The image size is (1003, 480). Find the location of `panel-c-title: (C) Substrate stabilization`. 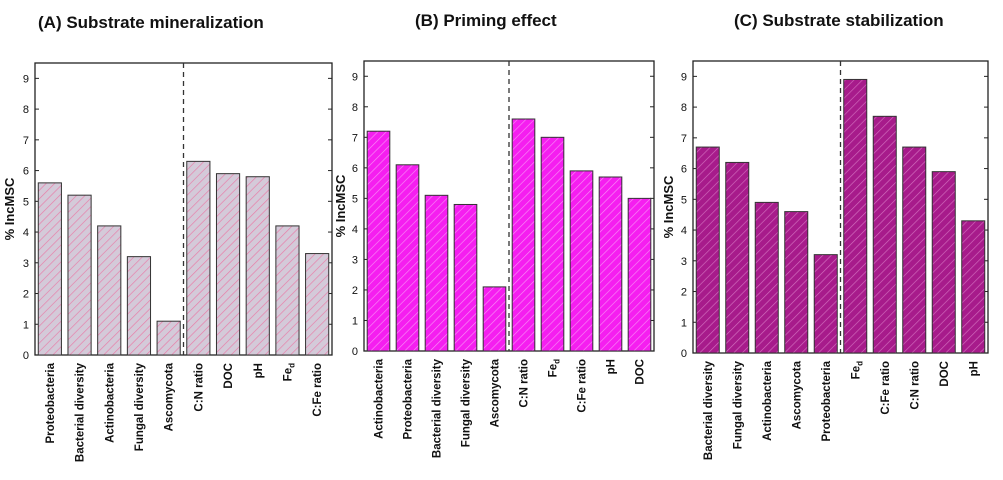

panel-c-title: (C) Substrate stabilization is located at coordinates (839, 20).